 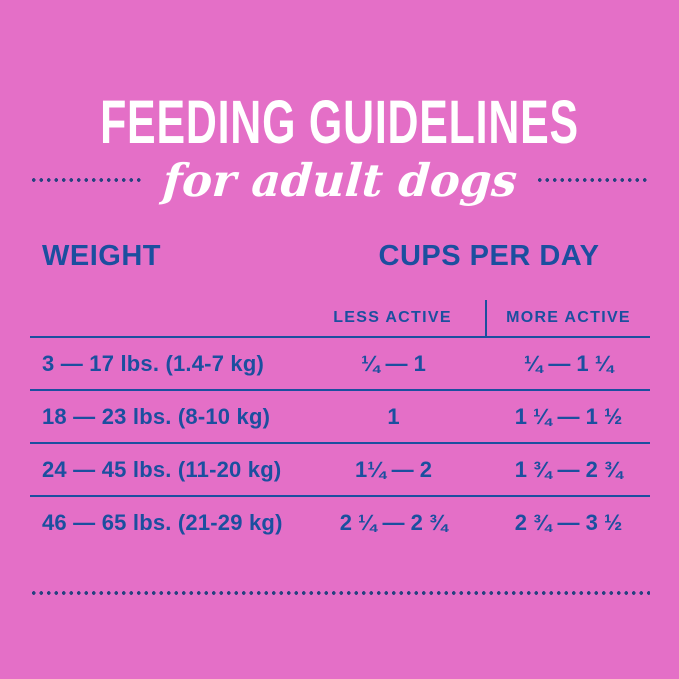 I want to click on less-active-label: LESS ACTIVE, so click(x=392, y=317).